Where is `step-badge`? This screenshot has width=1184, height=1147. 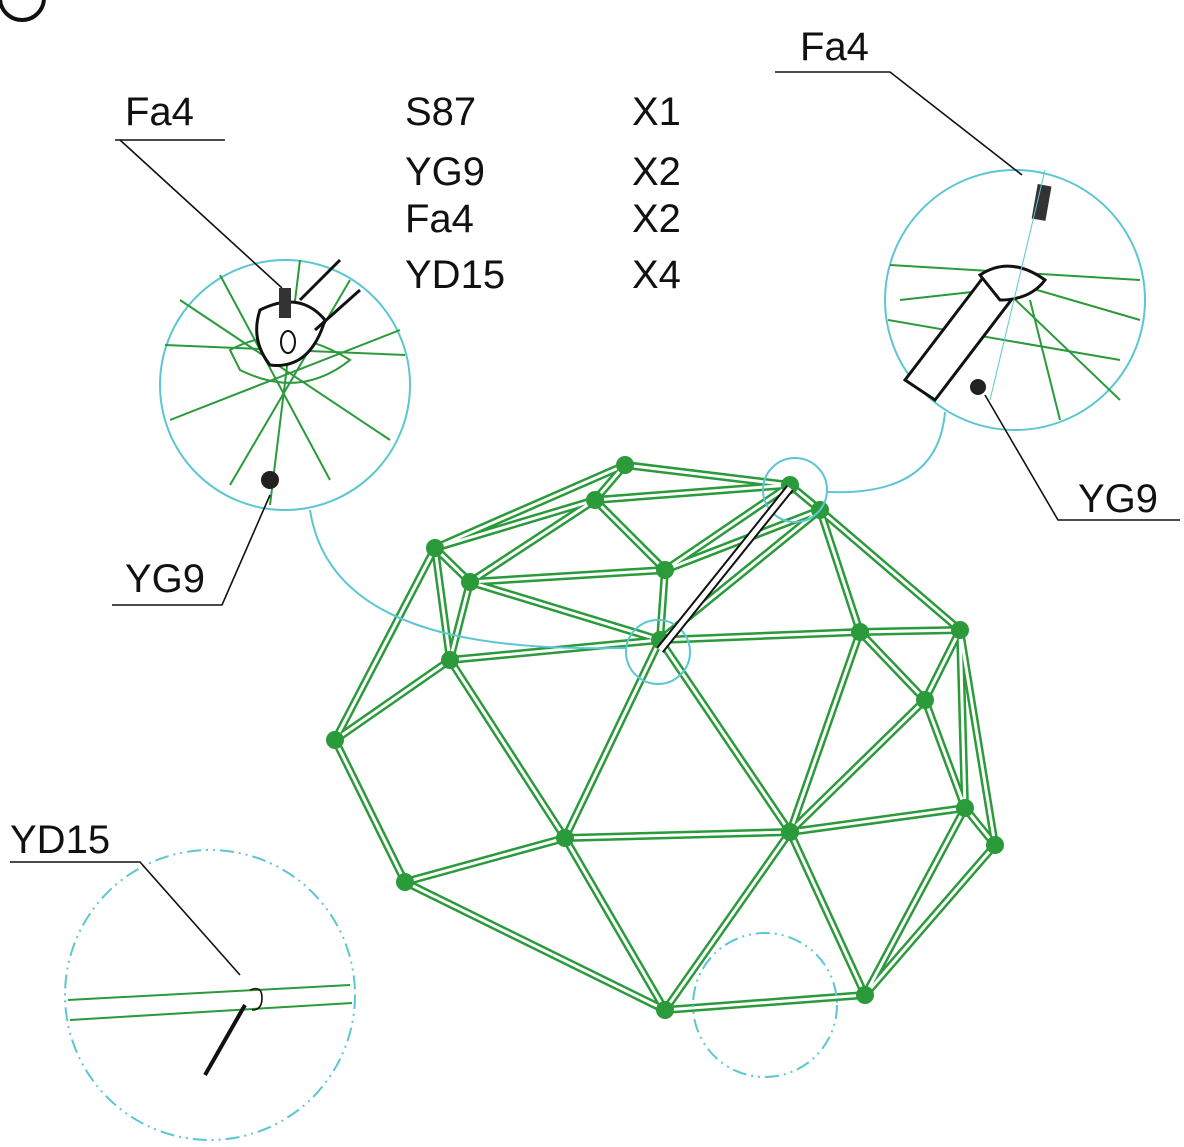
step-badge is located at coordinates (23, 11).